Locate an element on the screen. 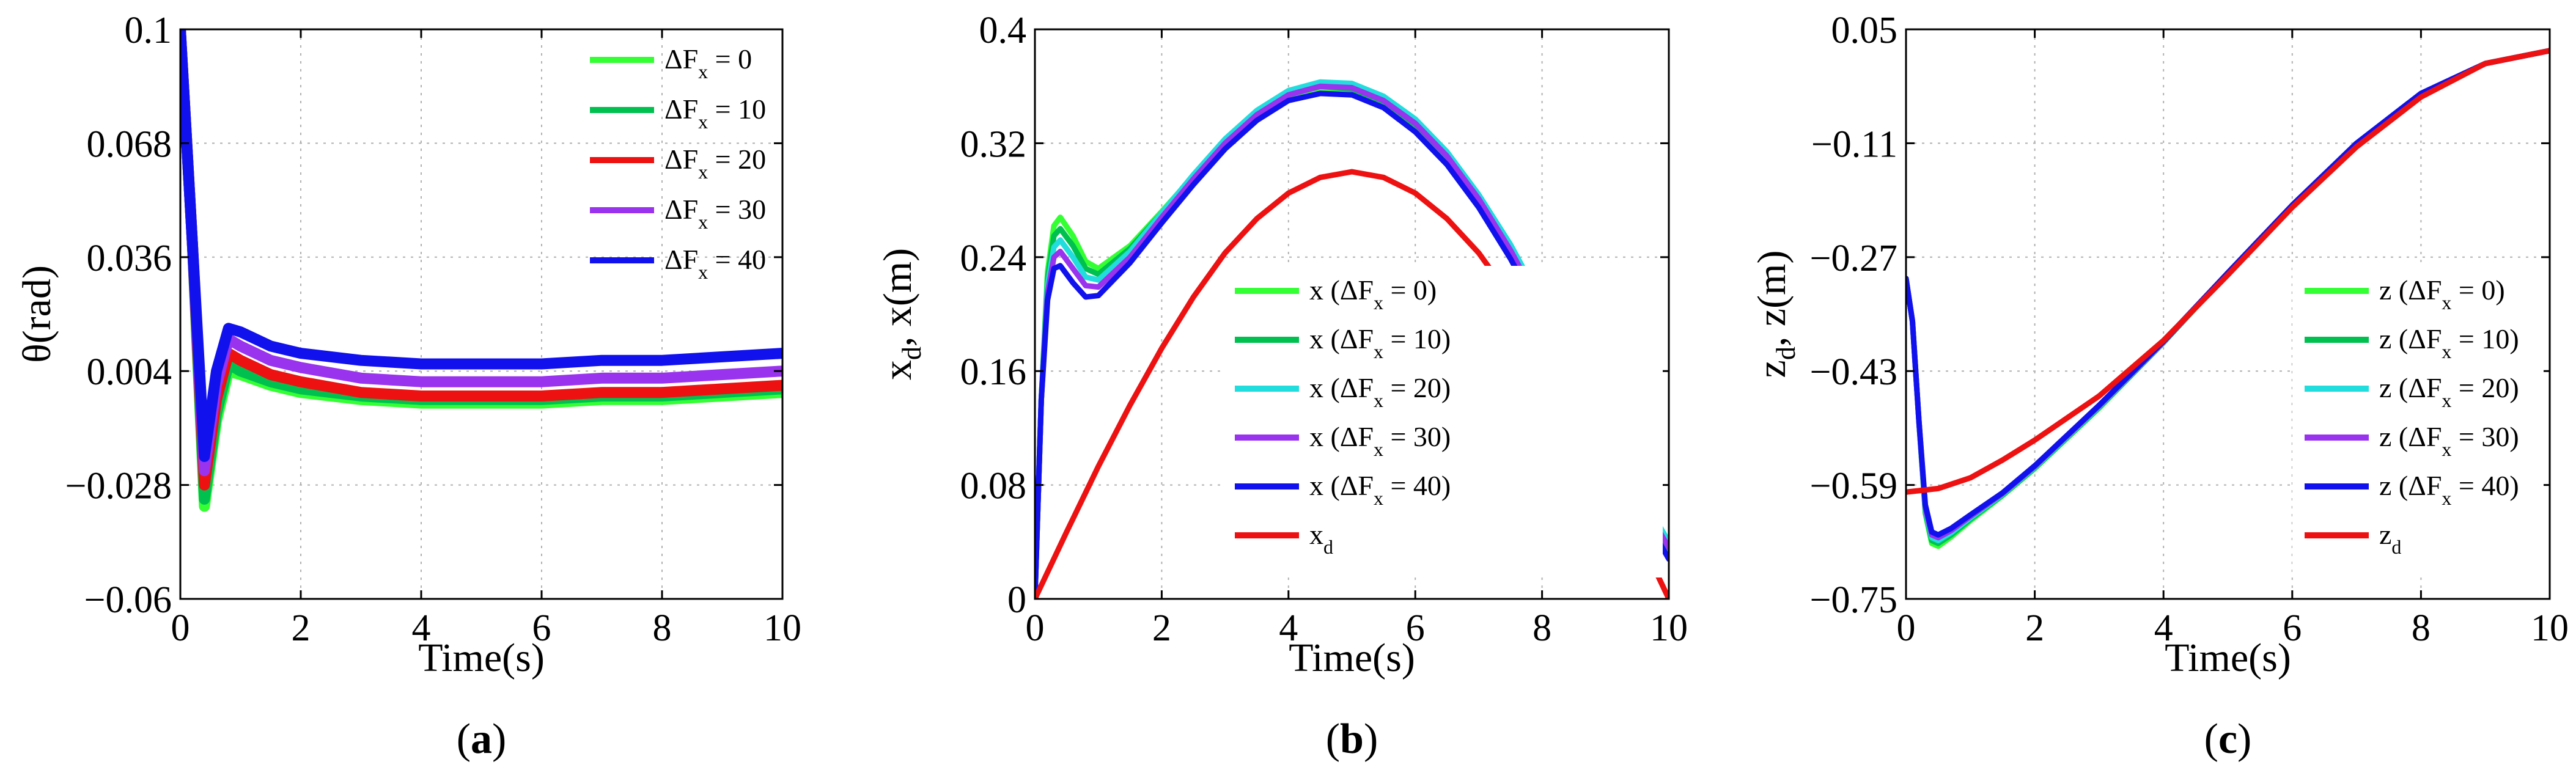 This screenshot has height=781, width=2576. legend-entry-4: ΔFx = 40 is located at coordinates (715, 263).